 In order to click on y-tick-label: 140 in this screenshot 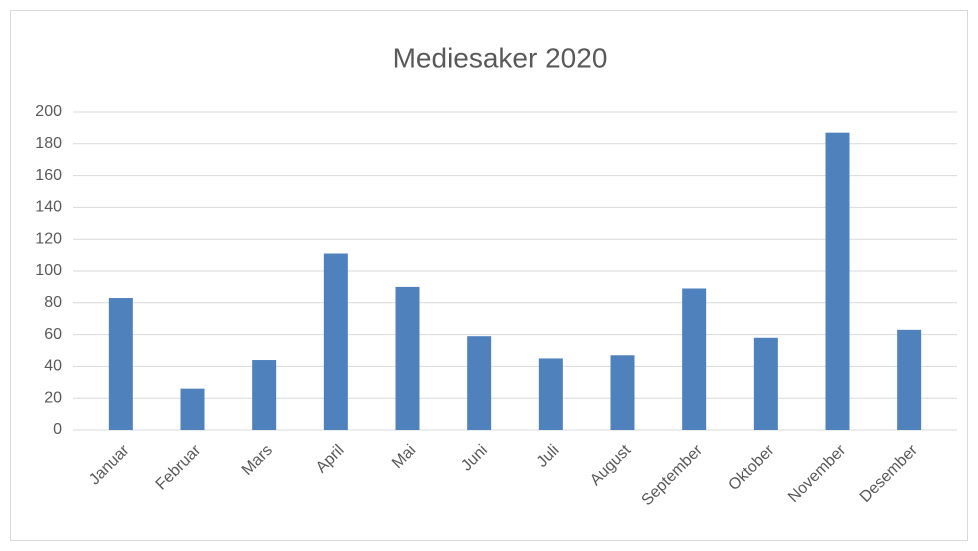, I will do `click(48, 207)`.